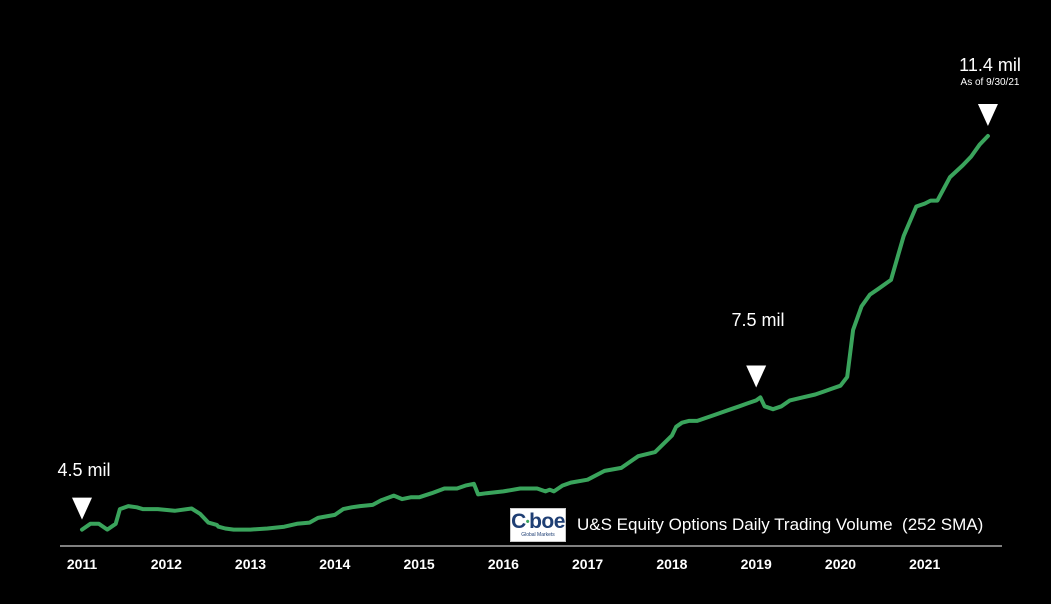  What do you see at coordinates (82, 564) in the screenshot?
I see `x-tick-label-2011: 2011` at bounding box center [82, 564].